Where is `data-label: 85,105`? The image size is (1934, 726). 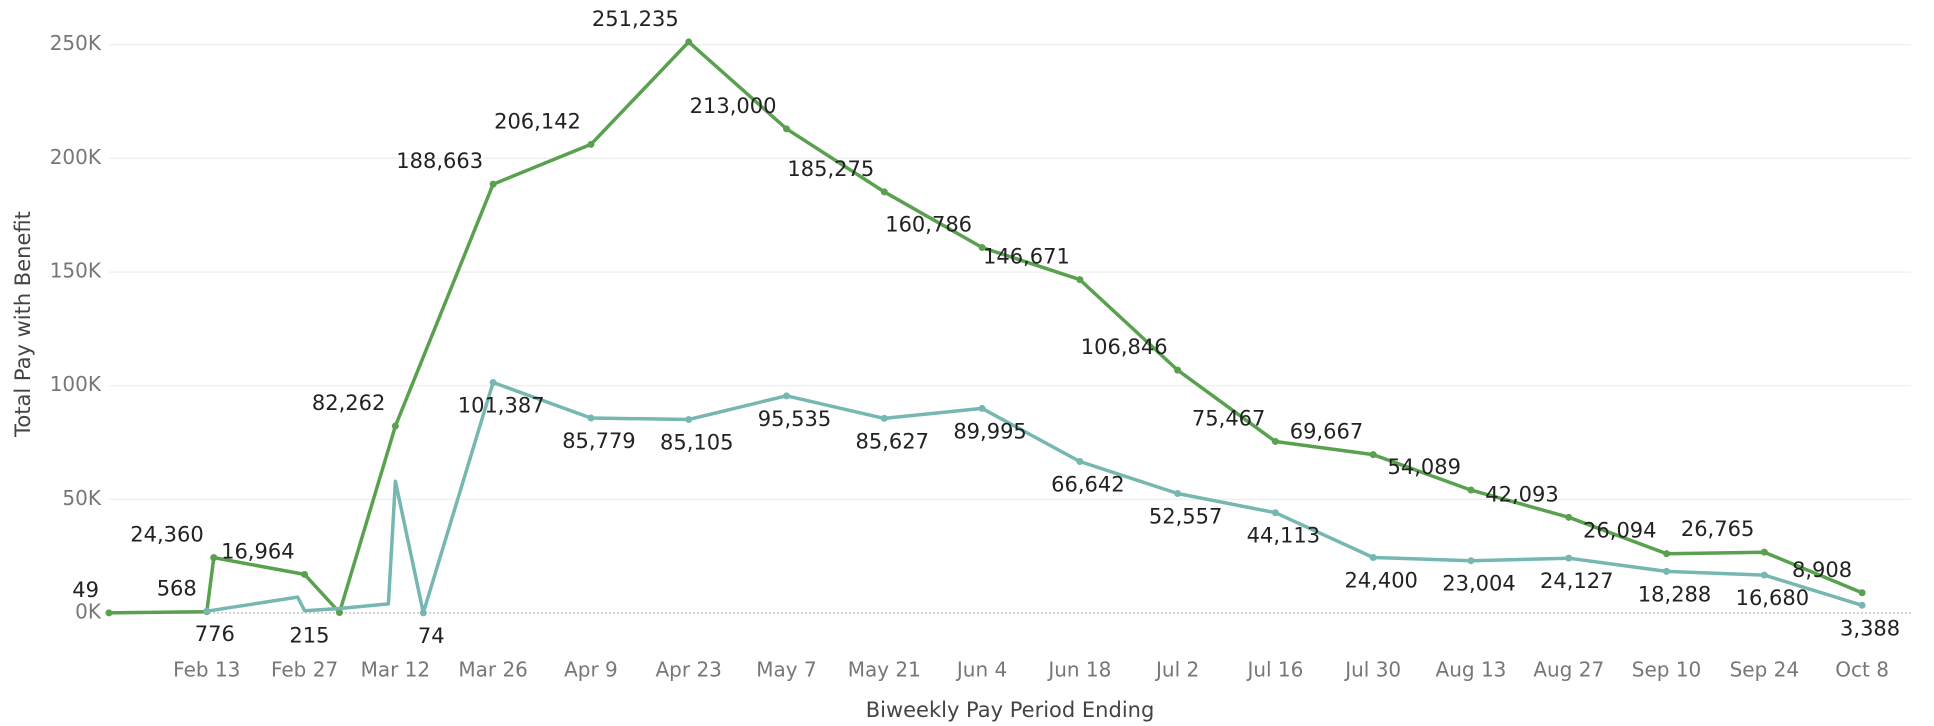 data-label: 85,105 is located at coordinates (696, 443).